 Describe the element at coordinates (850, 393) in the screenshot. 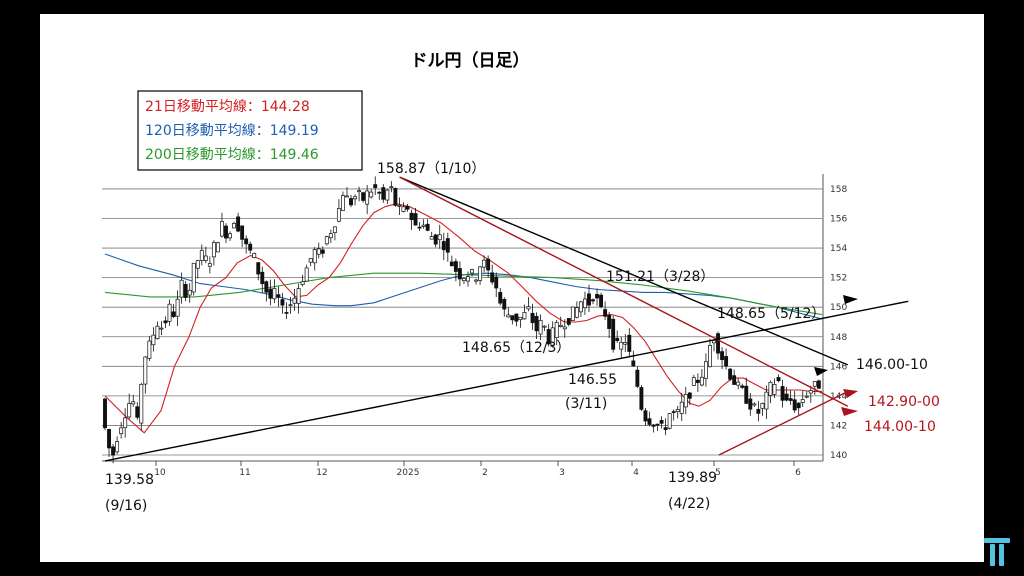

I see `arrow-mid-icon` at that location.